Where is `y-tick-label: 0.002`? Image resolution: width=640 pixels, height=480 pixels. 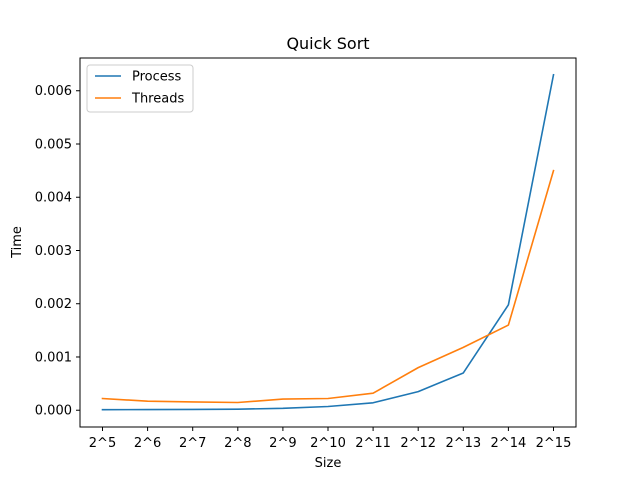
y-tick-label: 0.002 is located at coordinates (53, 304).